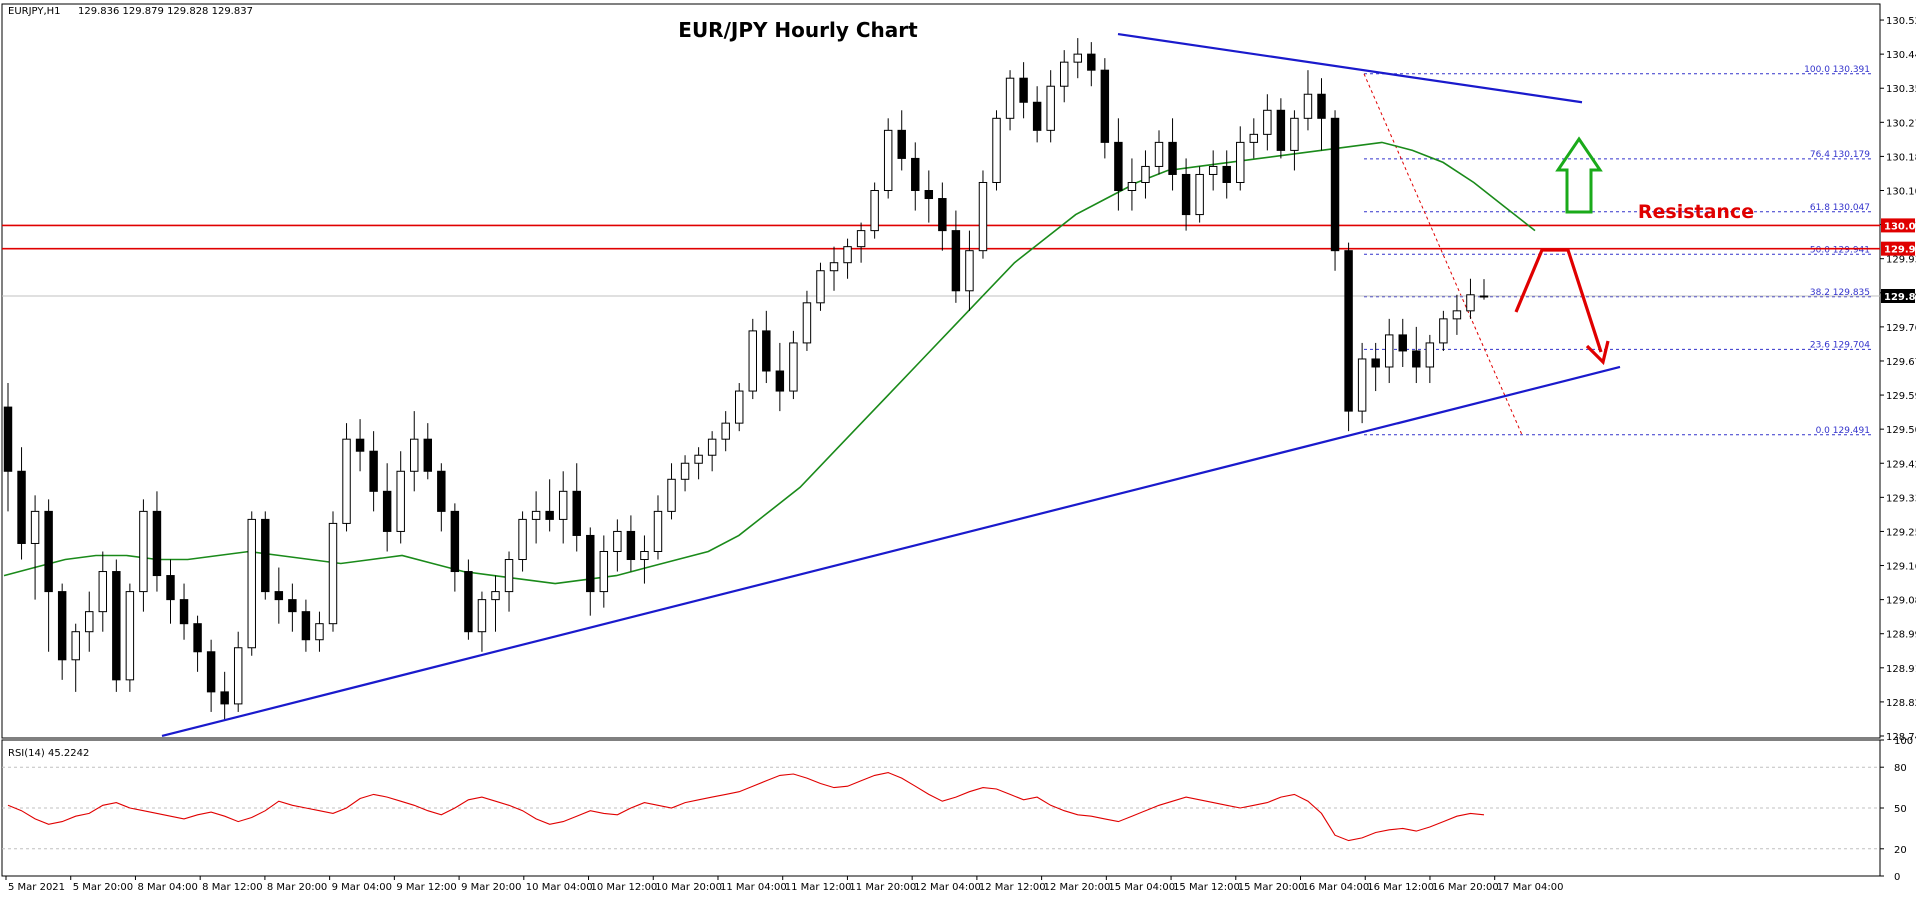 The width and height of the screenshot is (1916, 900). Describe the element at coordinates (624, 887) in the screenshot. I see `x-tick-label: 10 Mar 12:00` at that location.